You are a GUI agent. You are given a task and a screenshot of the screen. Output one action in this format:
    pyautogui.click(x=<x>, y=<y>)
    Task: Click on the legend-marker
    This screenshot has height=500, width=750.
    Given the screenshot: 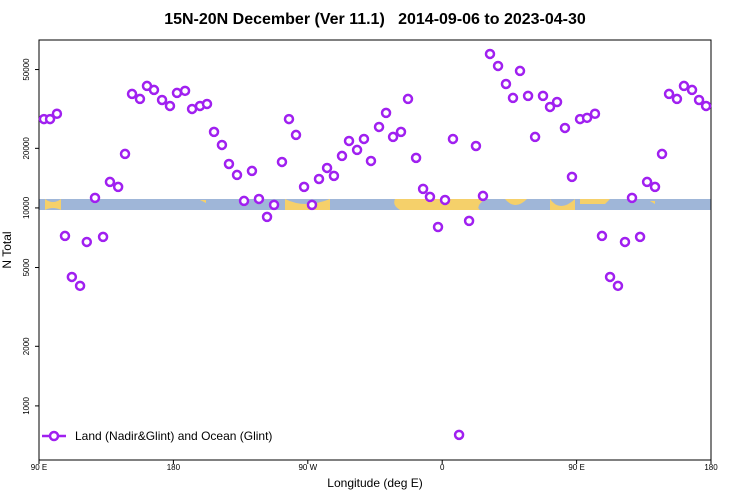 What is the action you would take?
    pyautogui.click(x=54, y=436)
    